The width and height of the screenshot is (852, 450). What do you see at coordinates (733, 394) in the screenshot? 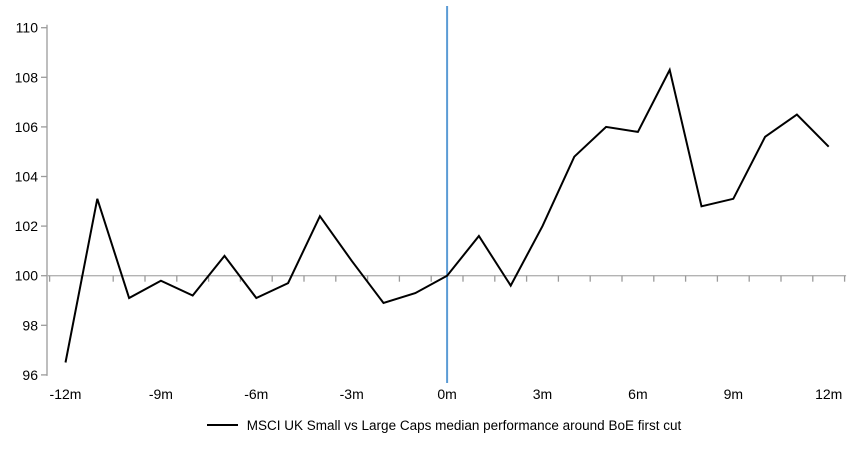
I see `x-tick-label: 9m` at bounding box center [733, 394].